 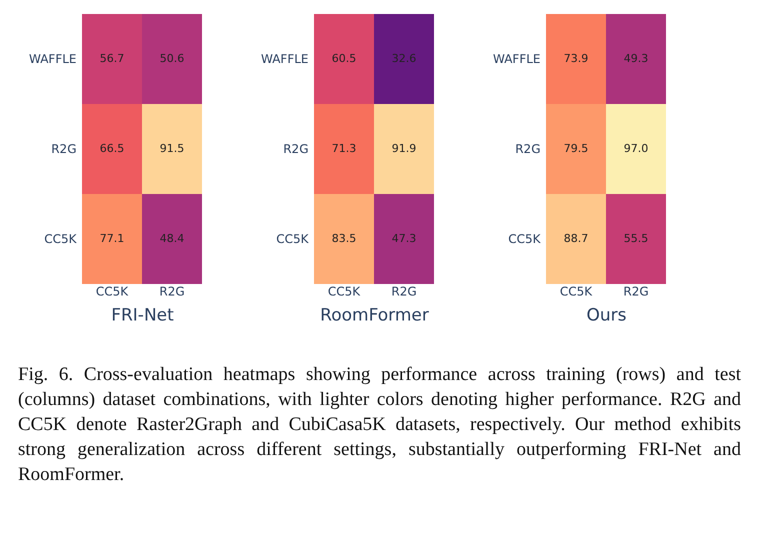 I want to click on data-label: 32.6, so click(x=404, y=58).